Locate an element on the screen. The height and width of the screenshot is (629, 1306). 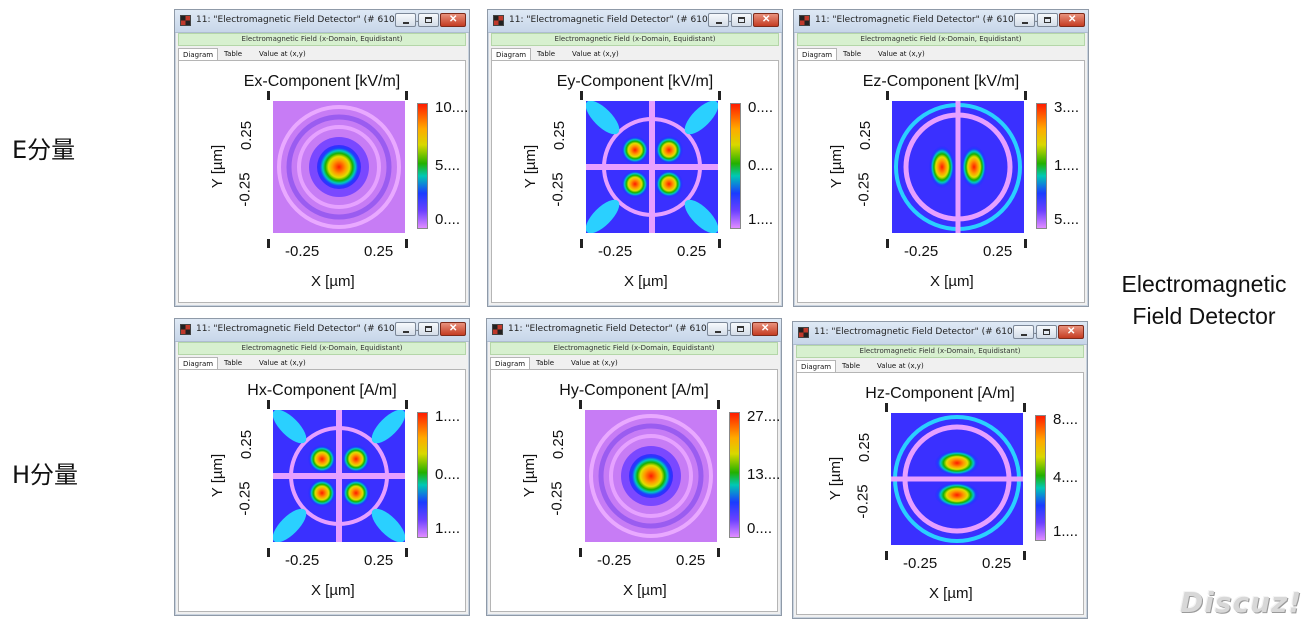
side-label-line1: Electromagnetic is located at coordinates (1204, 284).